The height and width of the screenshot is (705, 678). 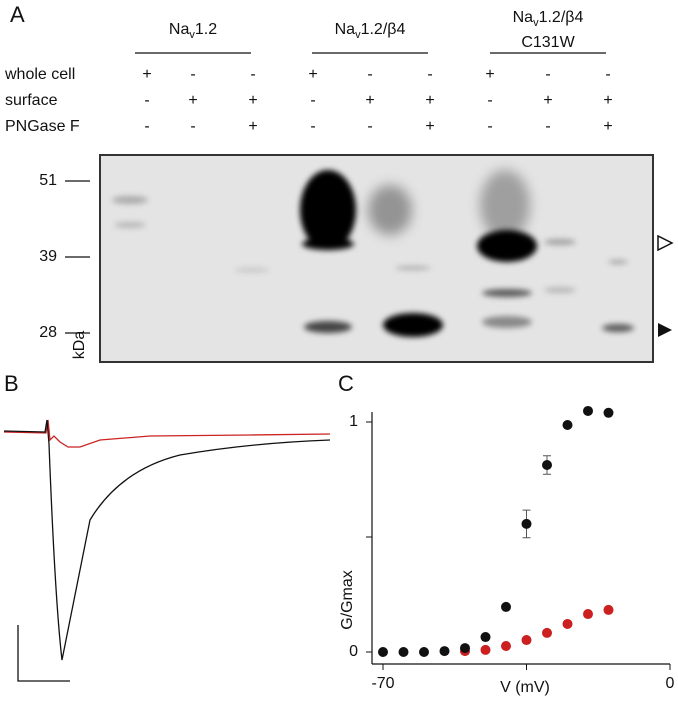 I want to click on y-axis-label: G/Gmax, so click(x=347, y=600).